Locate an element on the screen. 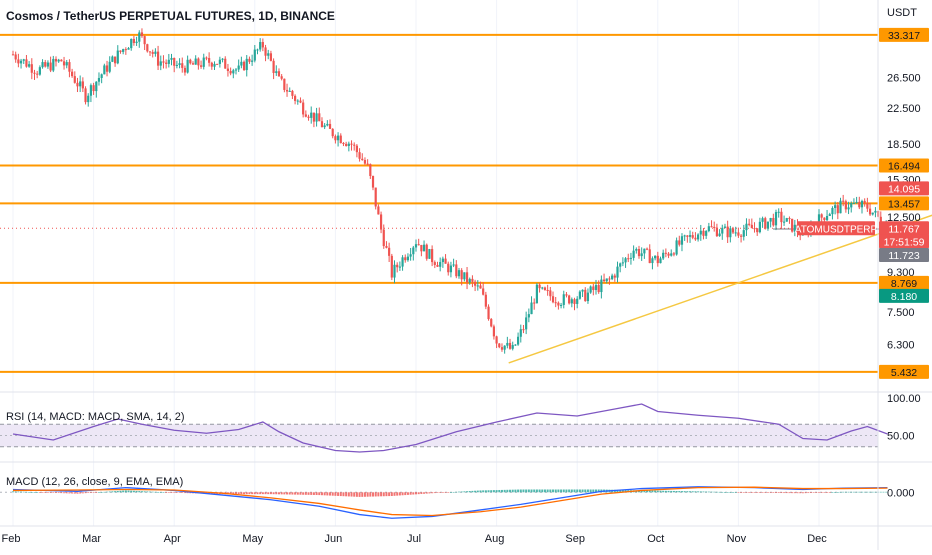 This screenshot has width=932, height=555. trendline-group is located at coordinates (720, 287).